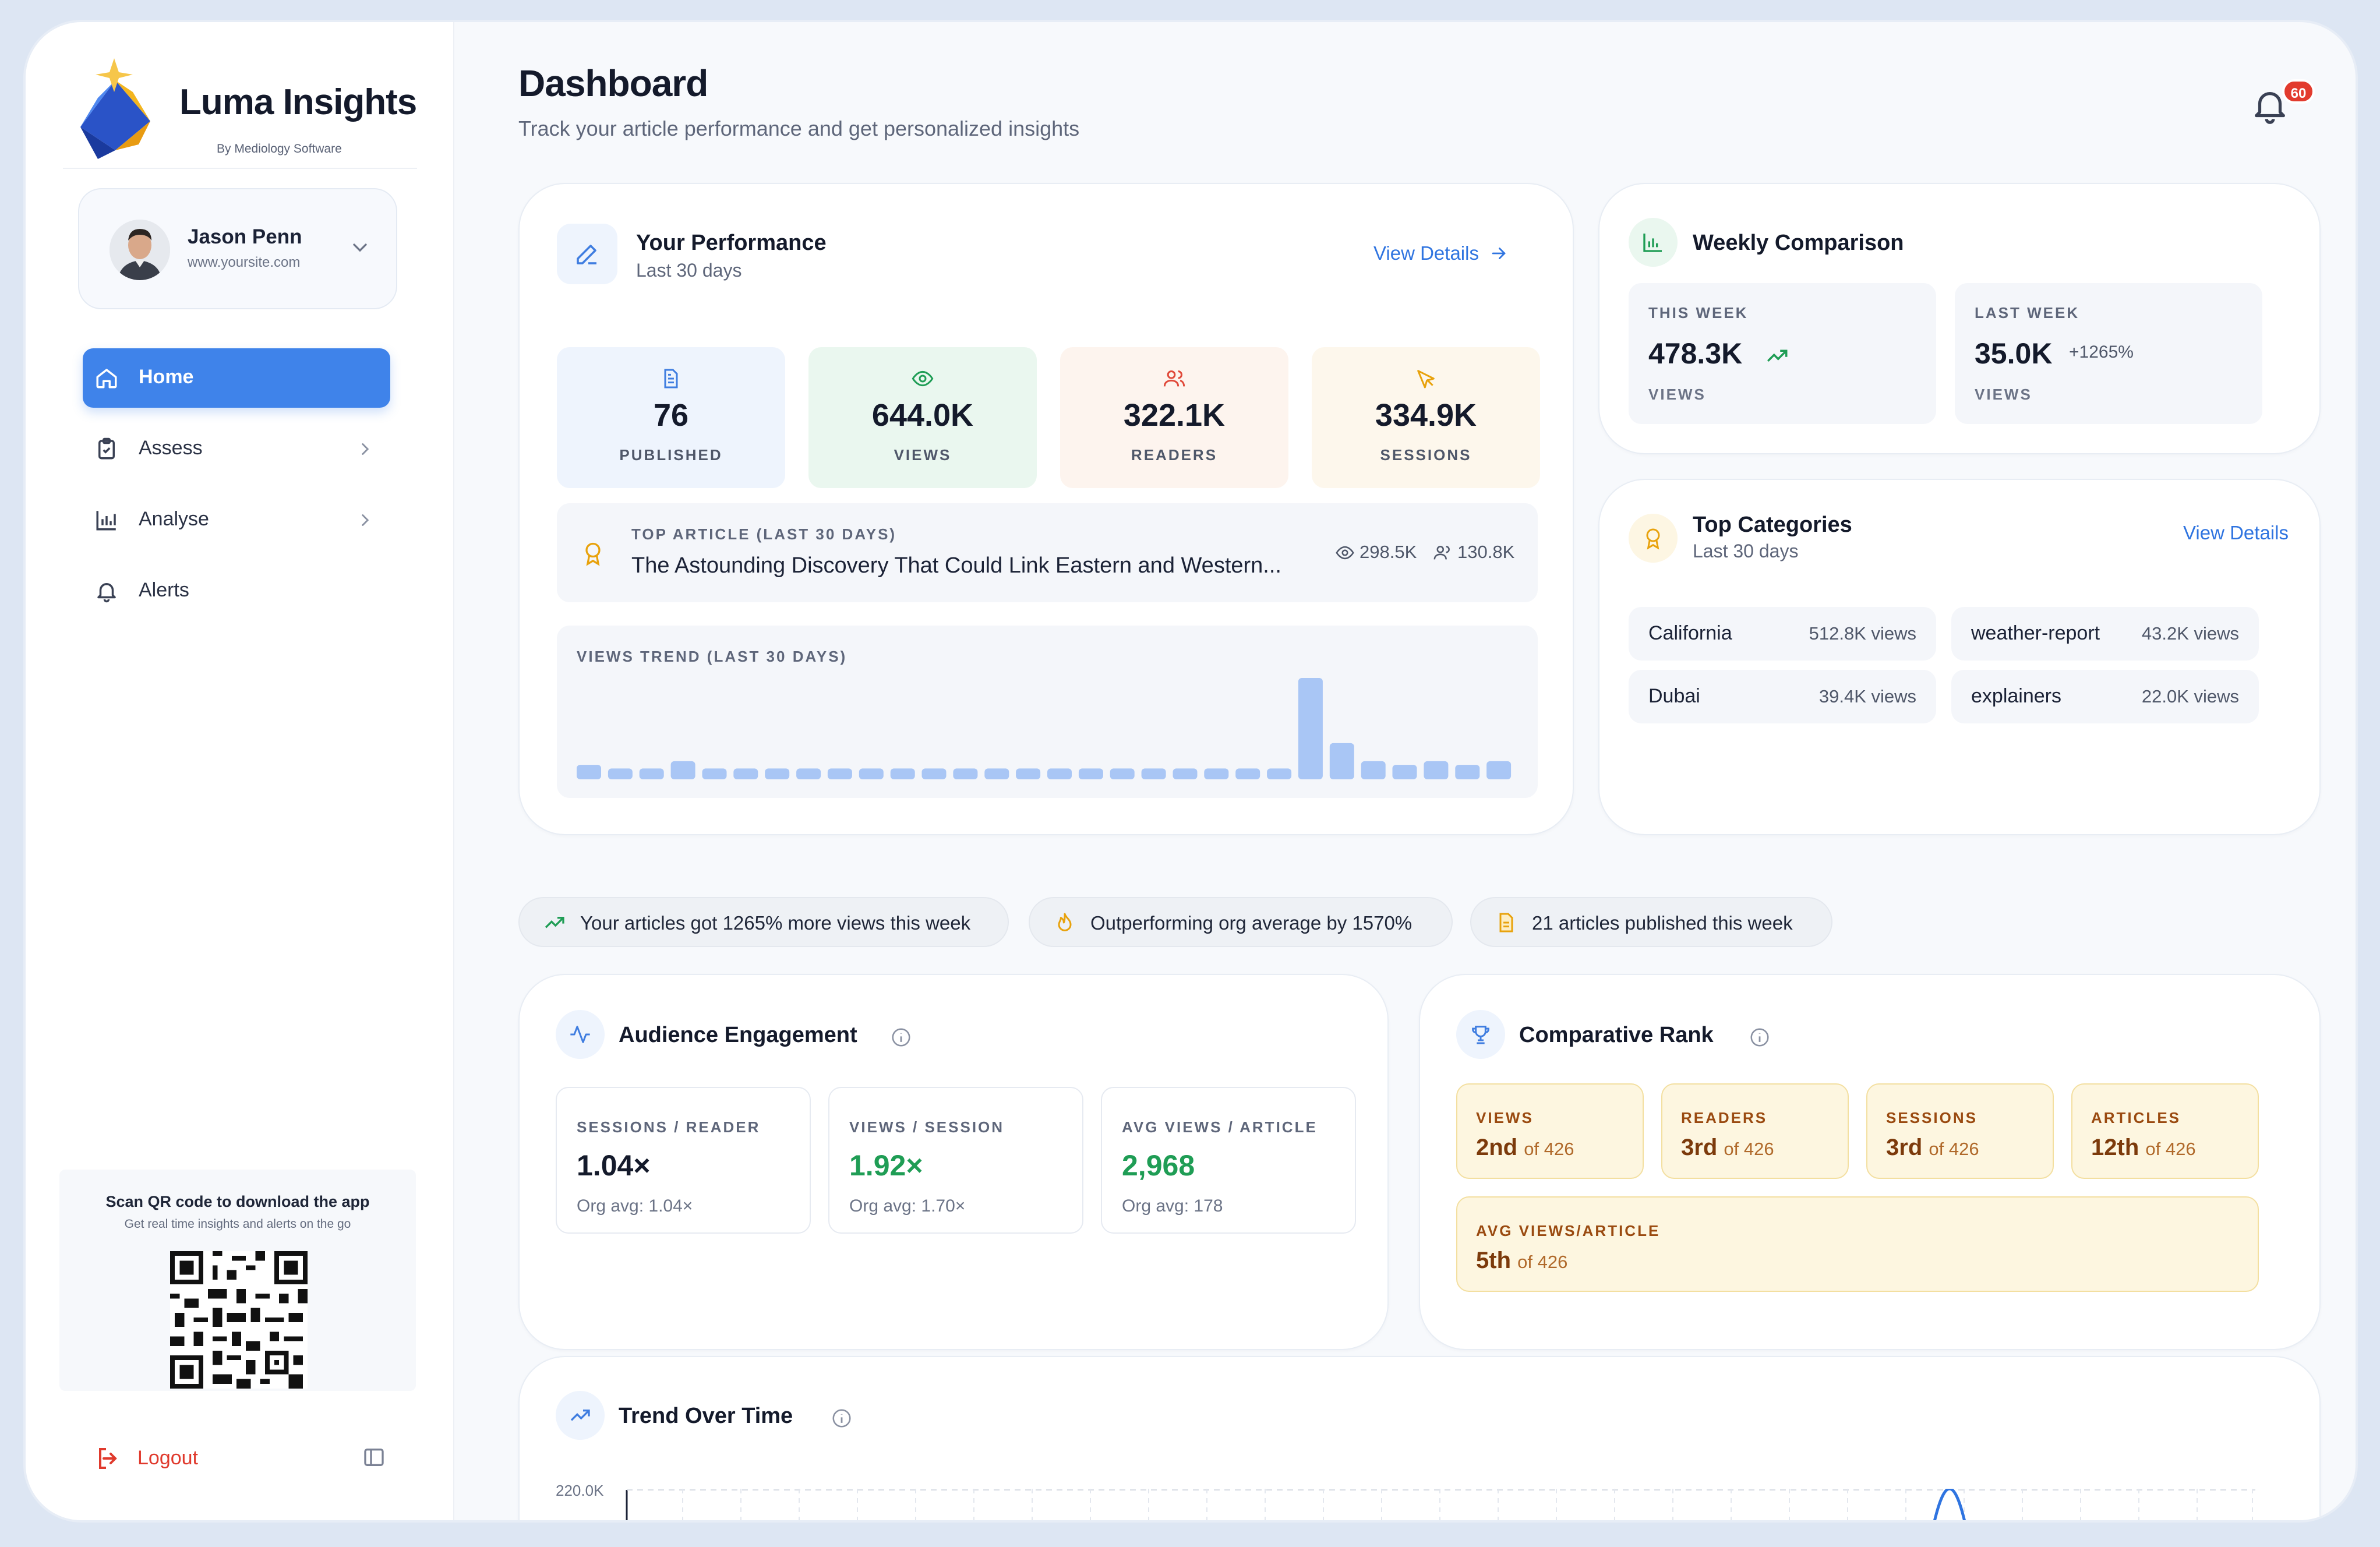  What do you see at coordinates (167, 1458) in the screenshot?
I see `logout-label: Logout` at bounding box center [167, 1458].